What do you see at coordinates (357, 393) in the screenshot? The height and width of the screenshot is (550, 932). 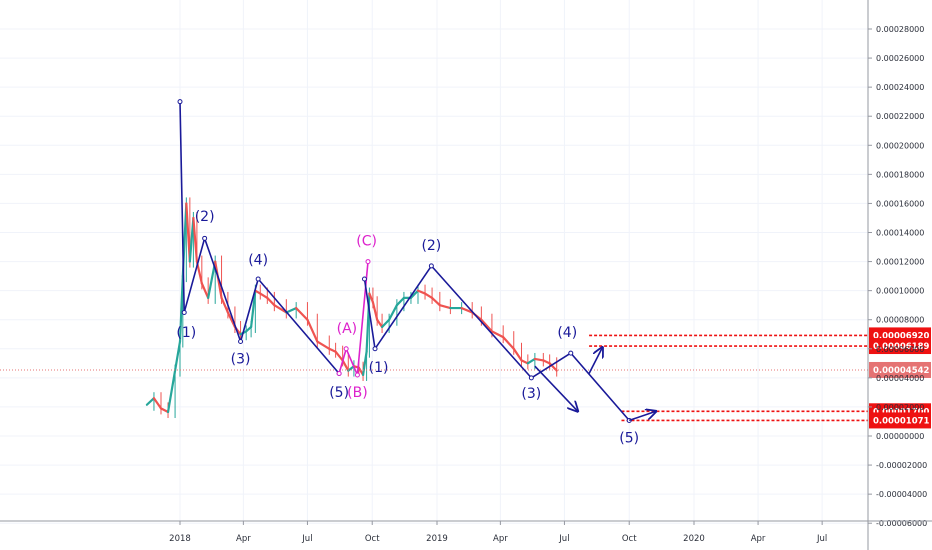 I see `wave-label: (B)` at bounding box center [357, 393].